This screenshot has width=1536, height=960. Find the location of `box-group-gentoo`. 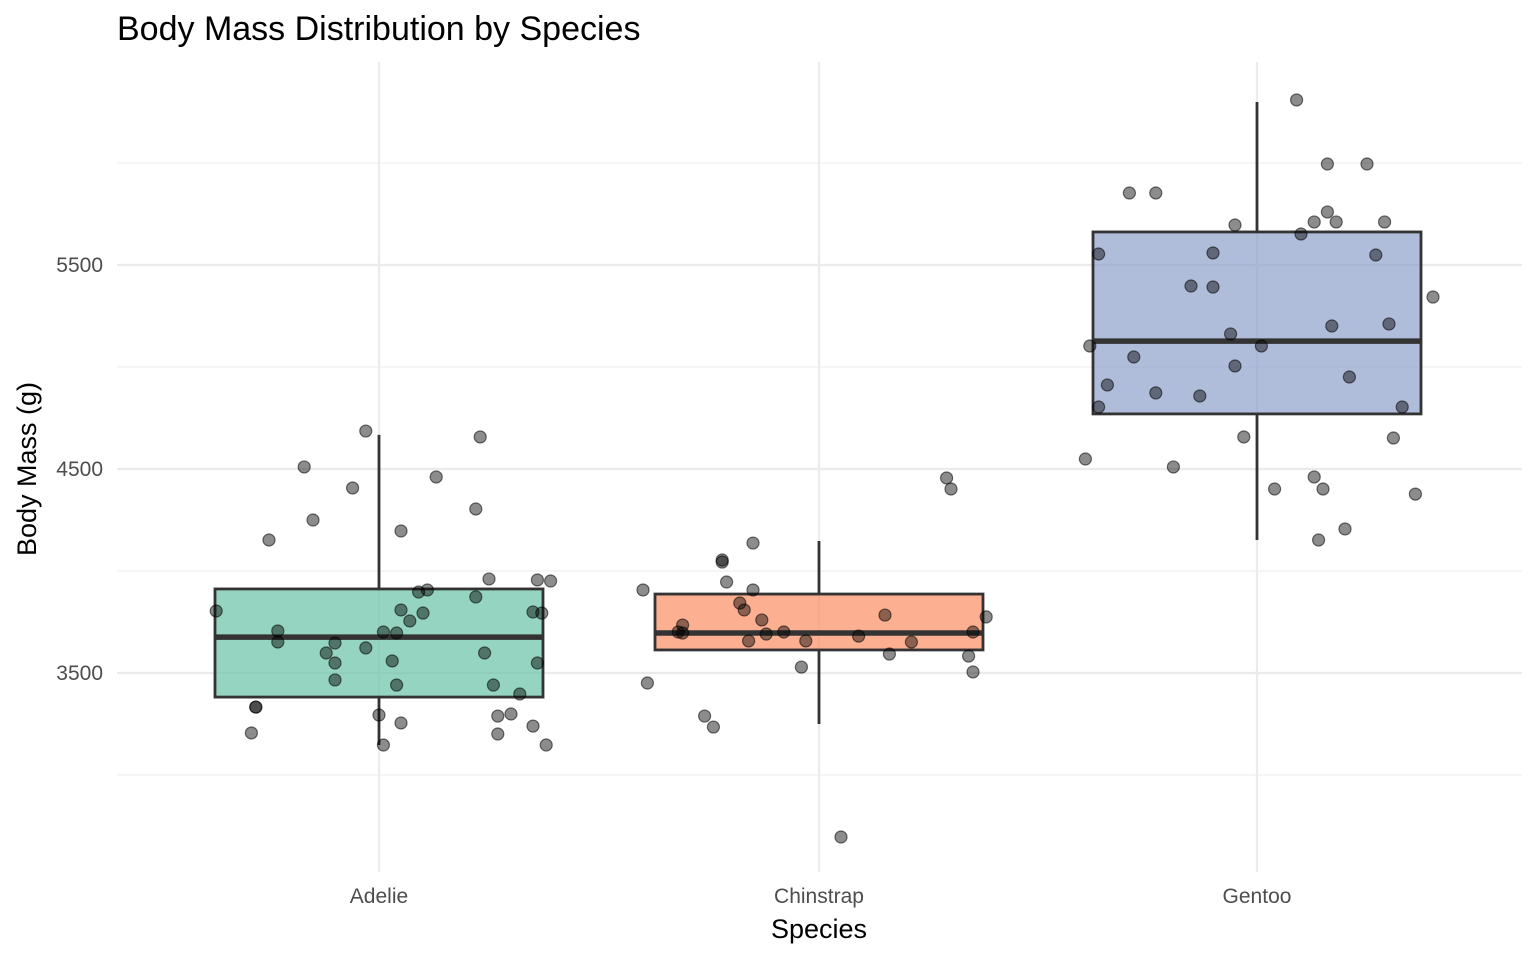

box-group-gentoo is located at coordinates (1257, 321).